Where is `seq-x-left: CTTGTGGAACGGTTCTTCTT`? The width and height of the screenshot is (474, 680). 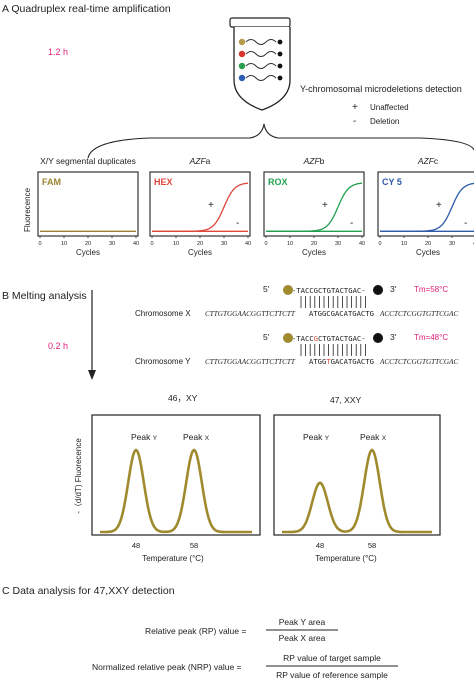 seq-x-left: CTTGTGGAACGGTTCTTCTT is located at coordinates (250, 314).